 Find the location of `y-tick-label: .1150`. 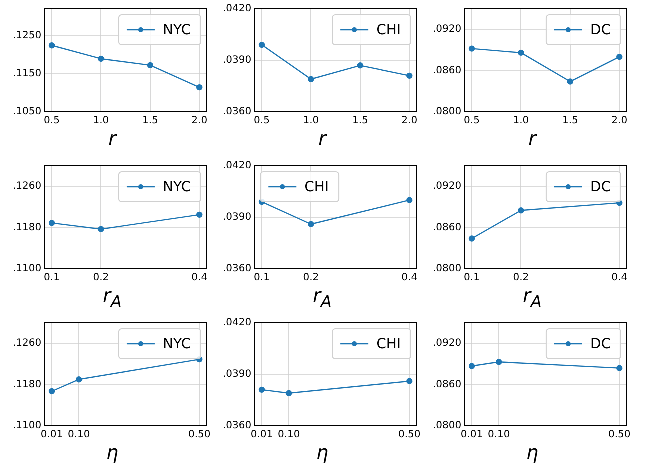

y-tick-label: .1150 is located at coordinates (27, 74).